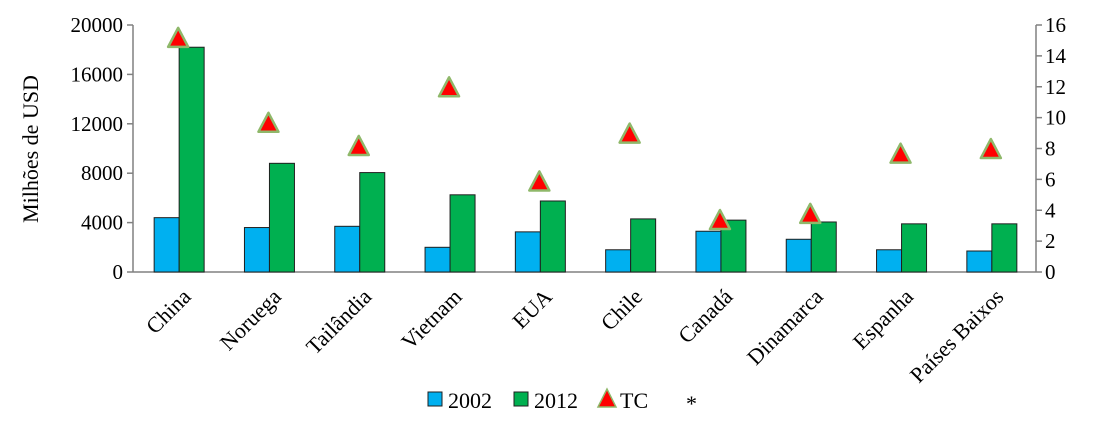 This screenshot has height=421, width=1093. What do you see at coordinates (250, 319) in the screenshot?
I see `category-label: Noruega` at bounding box center [250, 319].